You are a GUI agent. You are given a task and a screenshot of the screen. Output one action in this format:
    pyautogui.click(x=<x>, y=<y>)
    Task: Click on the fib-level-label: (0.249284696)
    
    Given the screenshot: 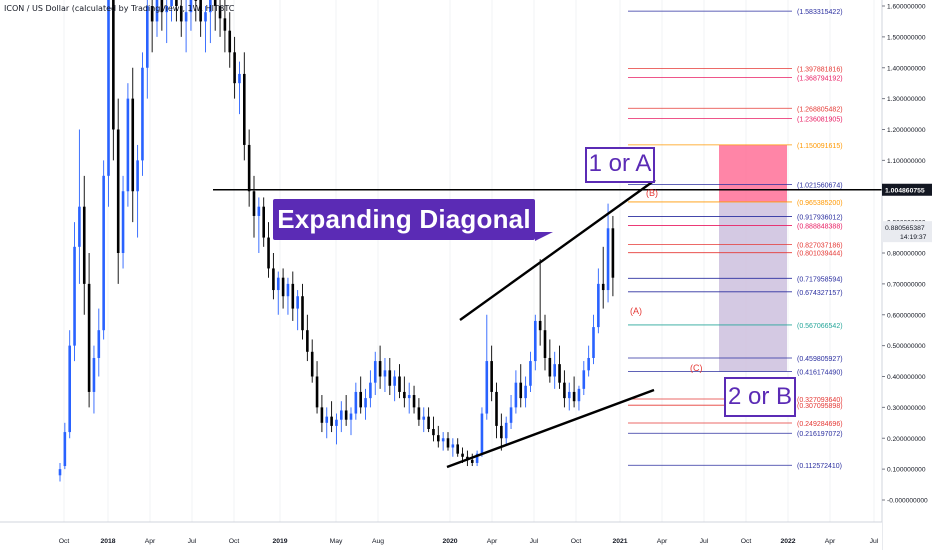 What is the action you would take?
    pyautogui.click(x=820, y=424)
    